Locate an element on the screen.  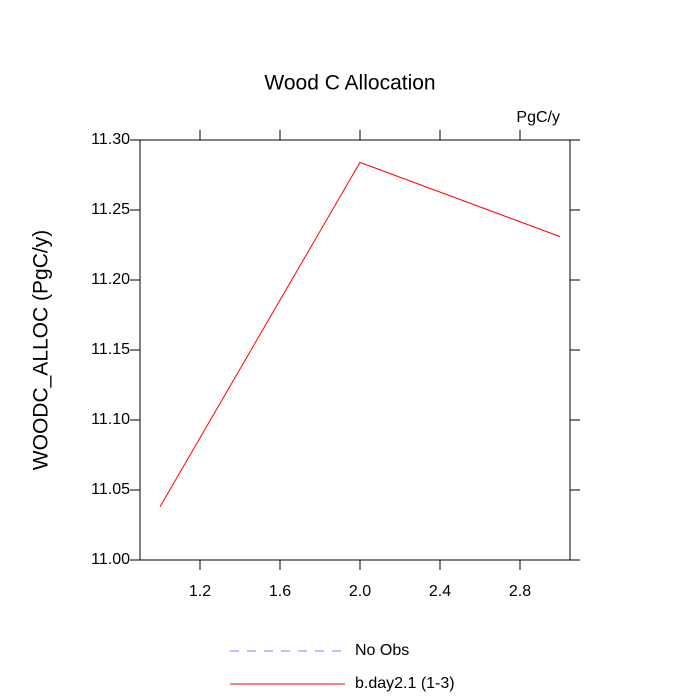
x-tick-label: 2.4 is located at coordinates (440, 591).